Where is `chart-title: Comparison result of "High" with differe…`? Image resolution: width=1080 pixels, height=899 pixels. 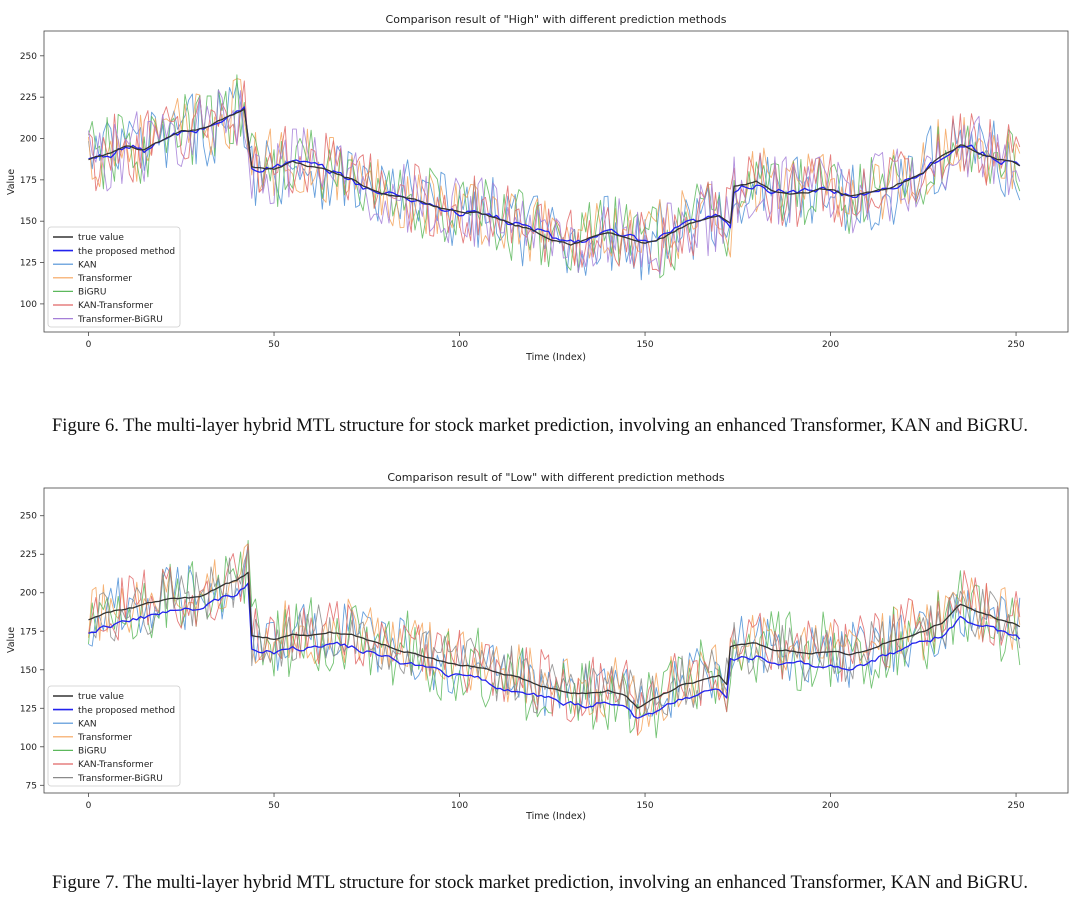 chart-title: Comparison result of "High" with differe… is located at coordinates (556, 19).